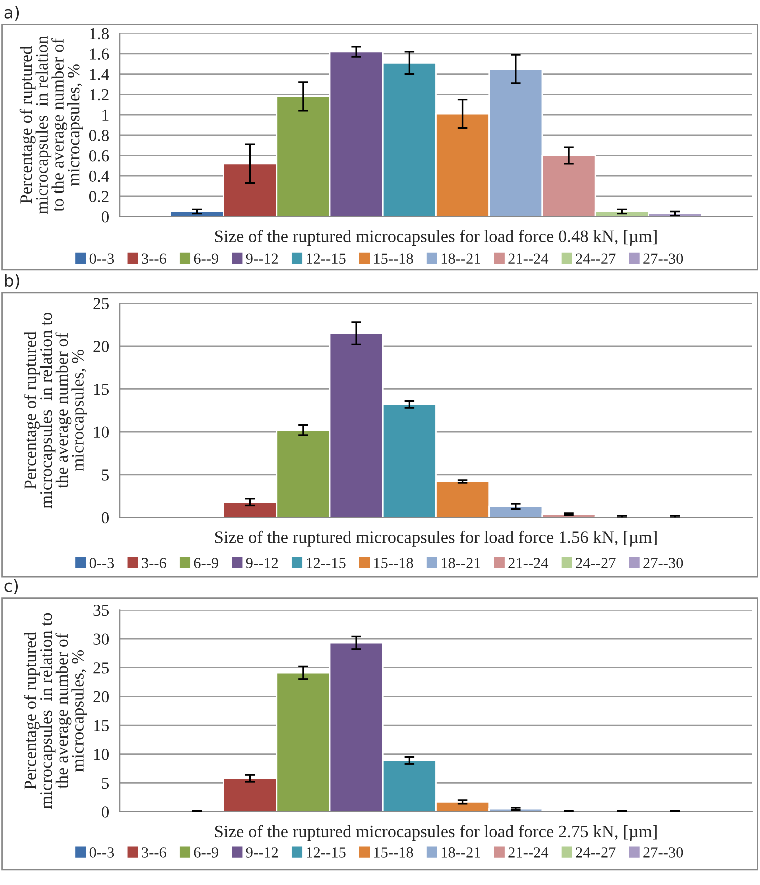 The width and height of the screenshot is (760, 885). What do you see at coordinates (12, 13) in the screenshot?
I see `text: a)` at bounding box center [12, 13].